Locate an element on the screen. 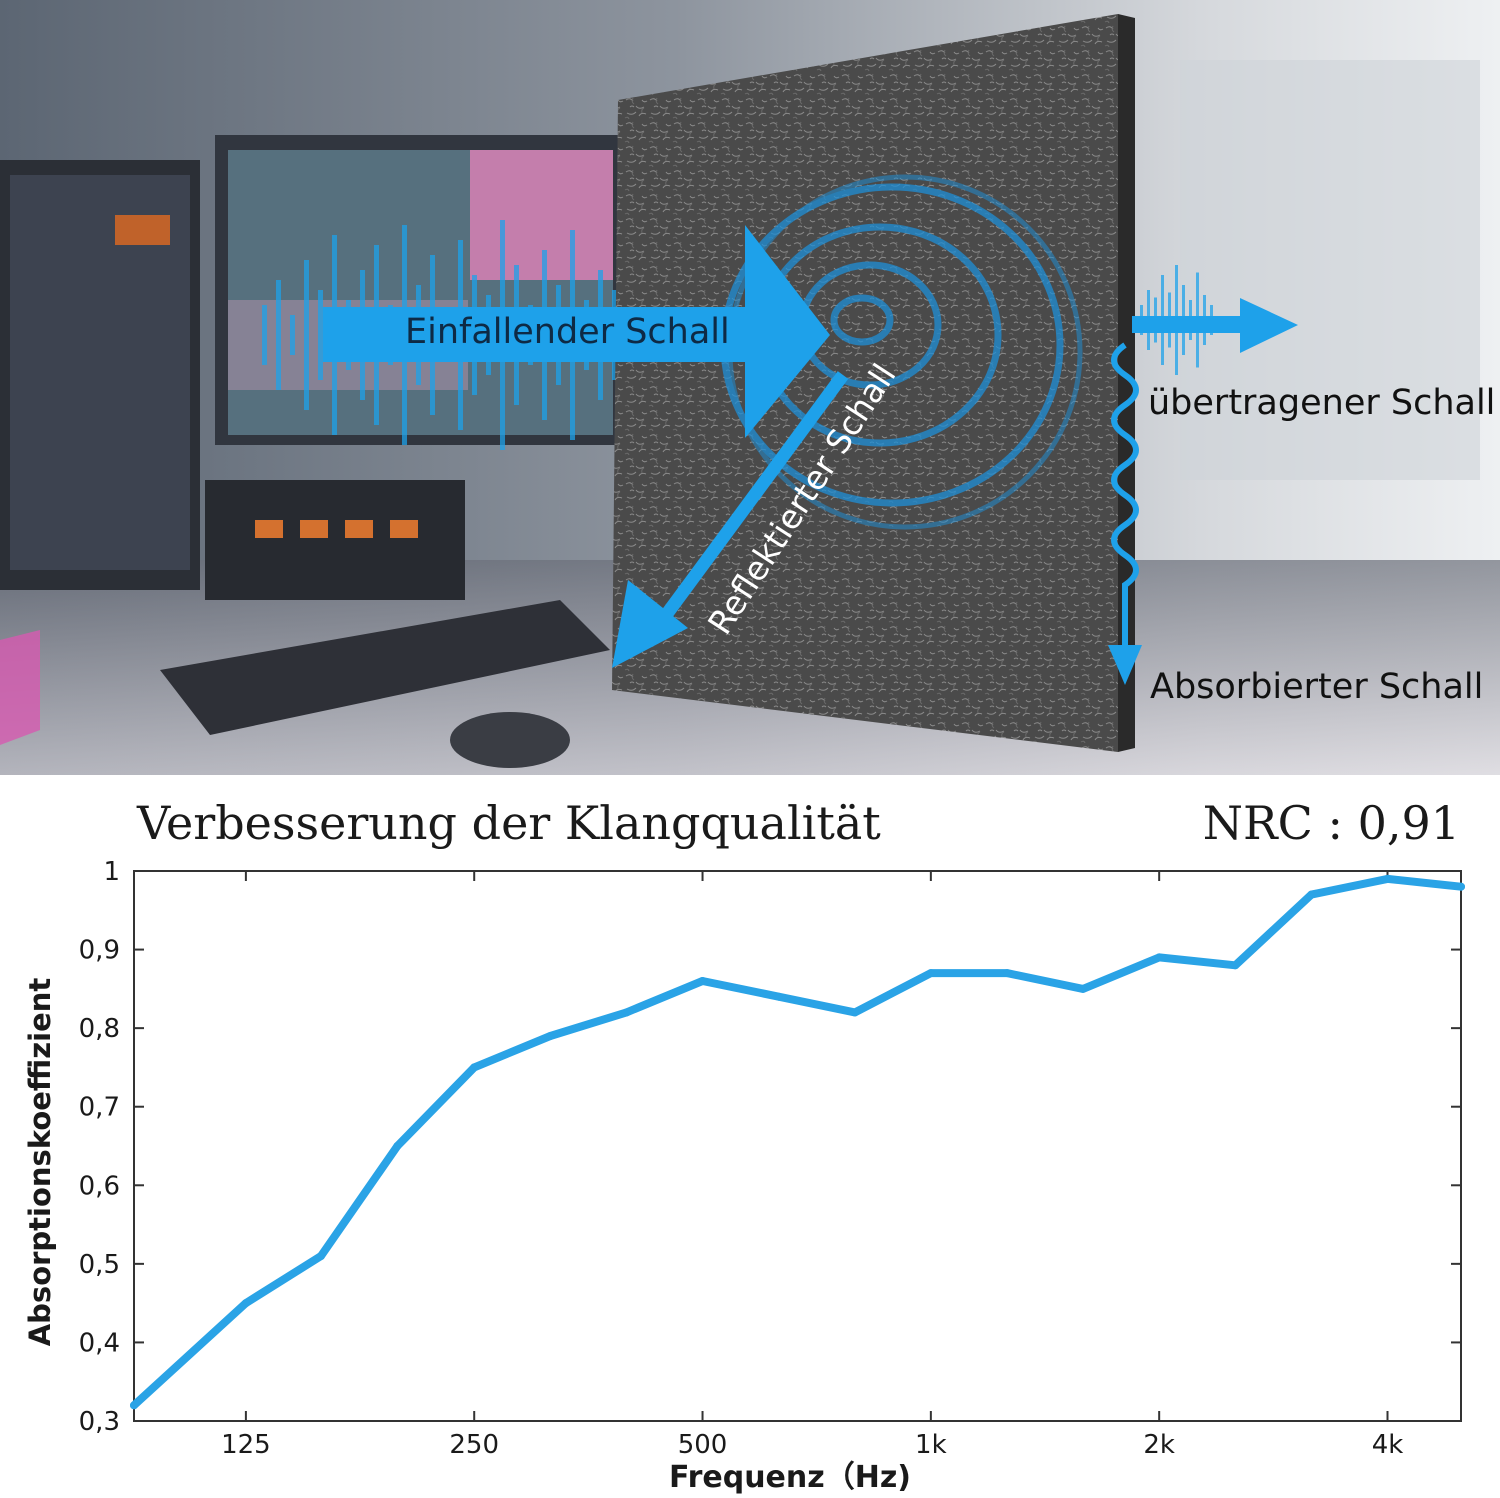 This screenshot has width=1500, height=1498. mouse is located at coordinates (510, 740).